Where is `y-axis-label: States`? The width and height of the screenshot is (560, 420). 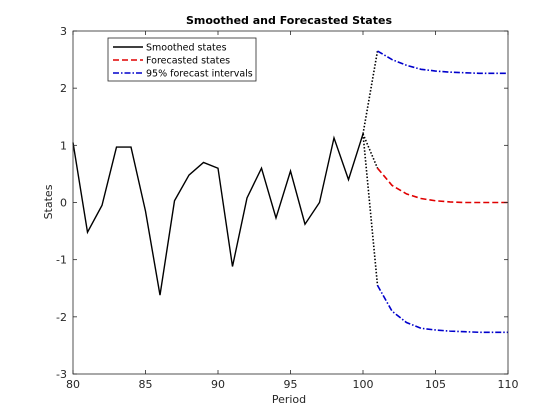
y-axis-label: States is located at coordinates (48, 201).